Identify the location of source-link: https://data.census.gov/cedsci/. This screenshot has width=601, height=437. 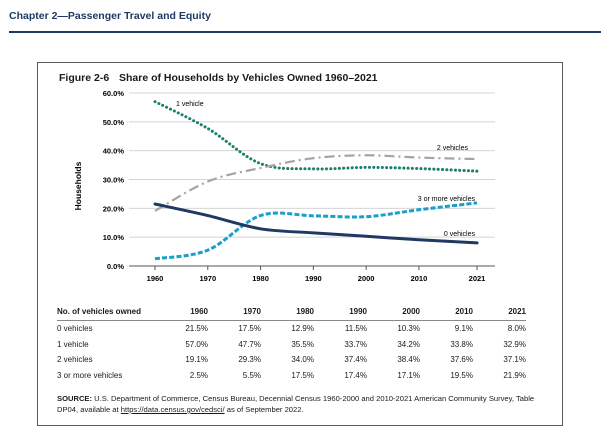
(172, 409).